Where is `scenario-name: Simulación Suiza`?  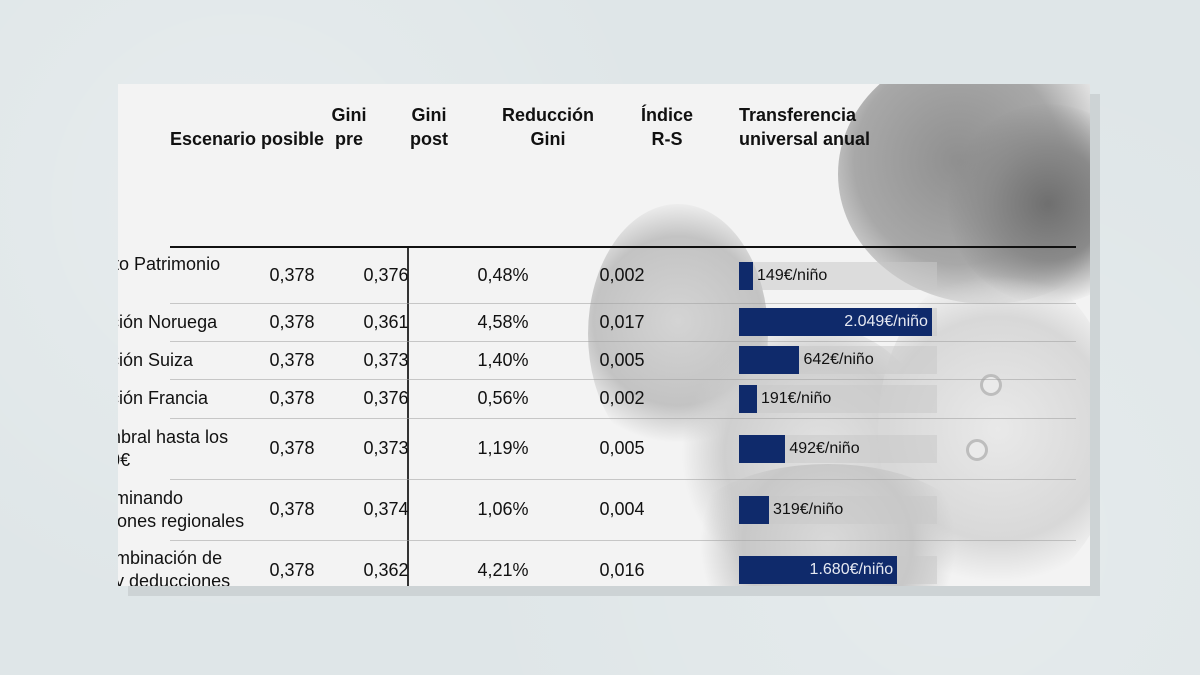 scenario-name: Simulación Suiza is located at coordinates (216, 360).